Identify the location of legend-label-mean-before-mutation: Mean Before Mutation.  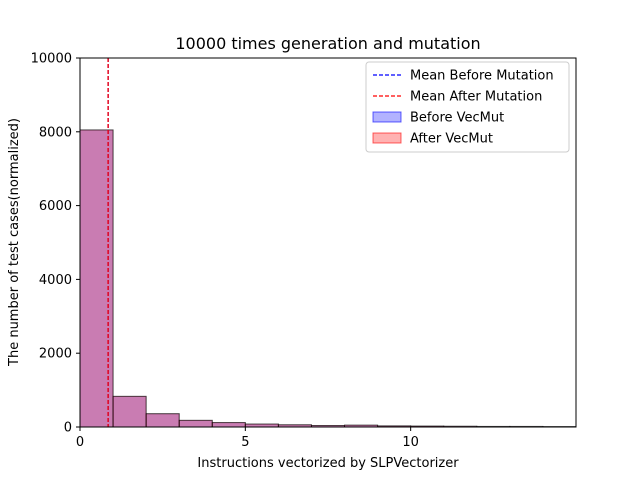
(482, 76).